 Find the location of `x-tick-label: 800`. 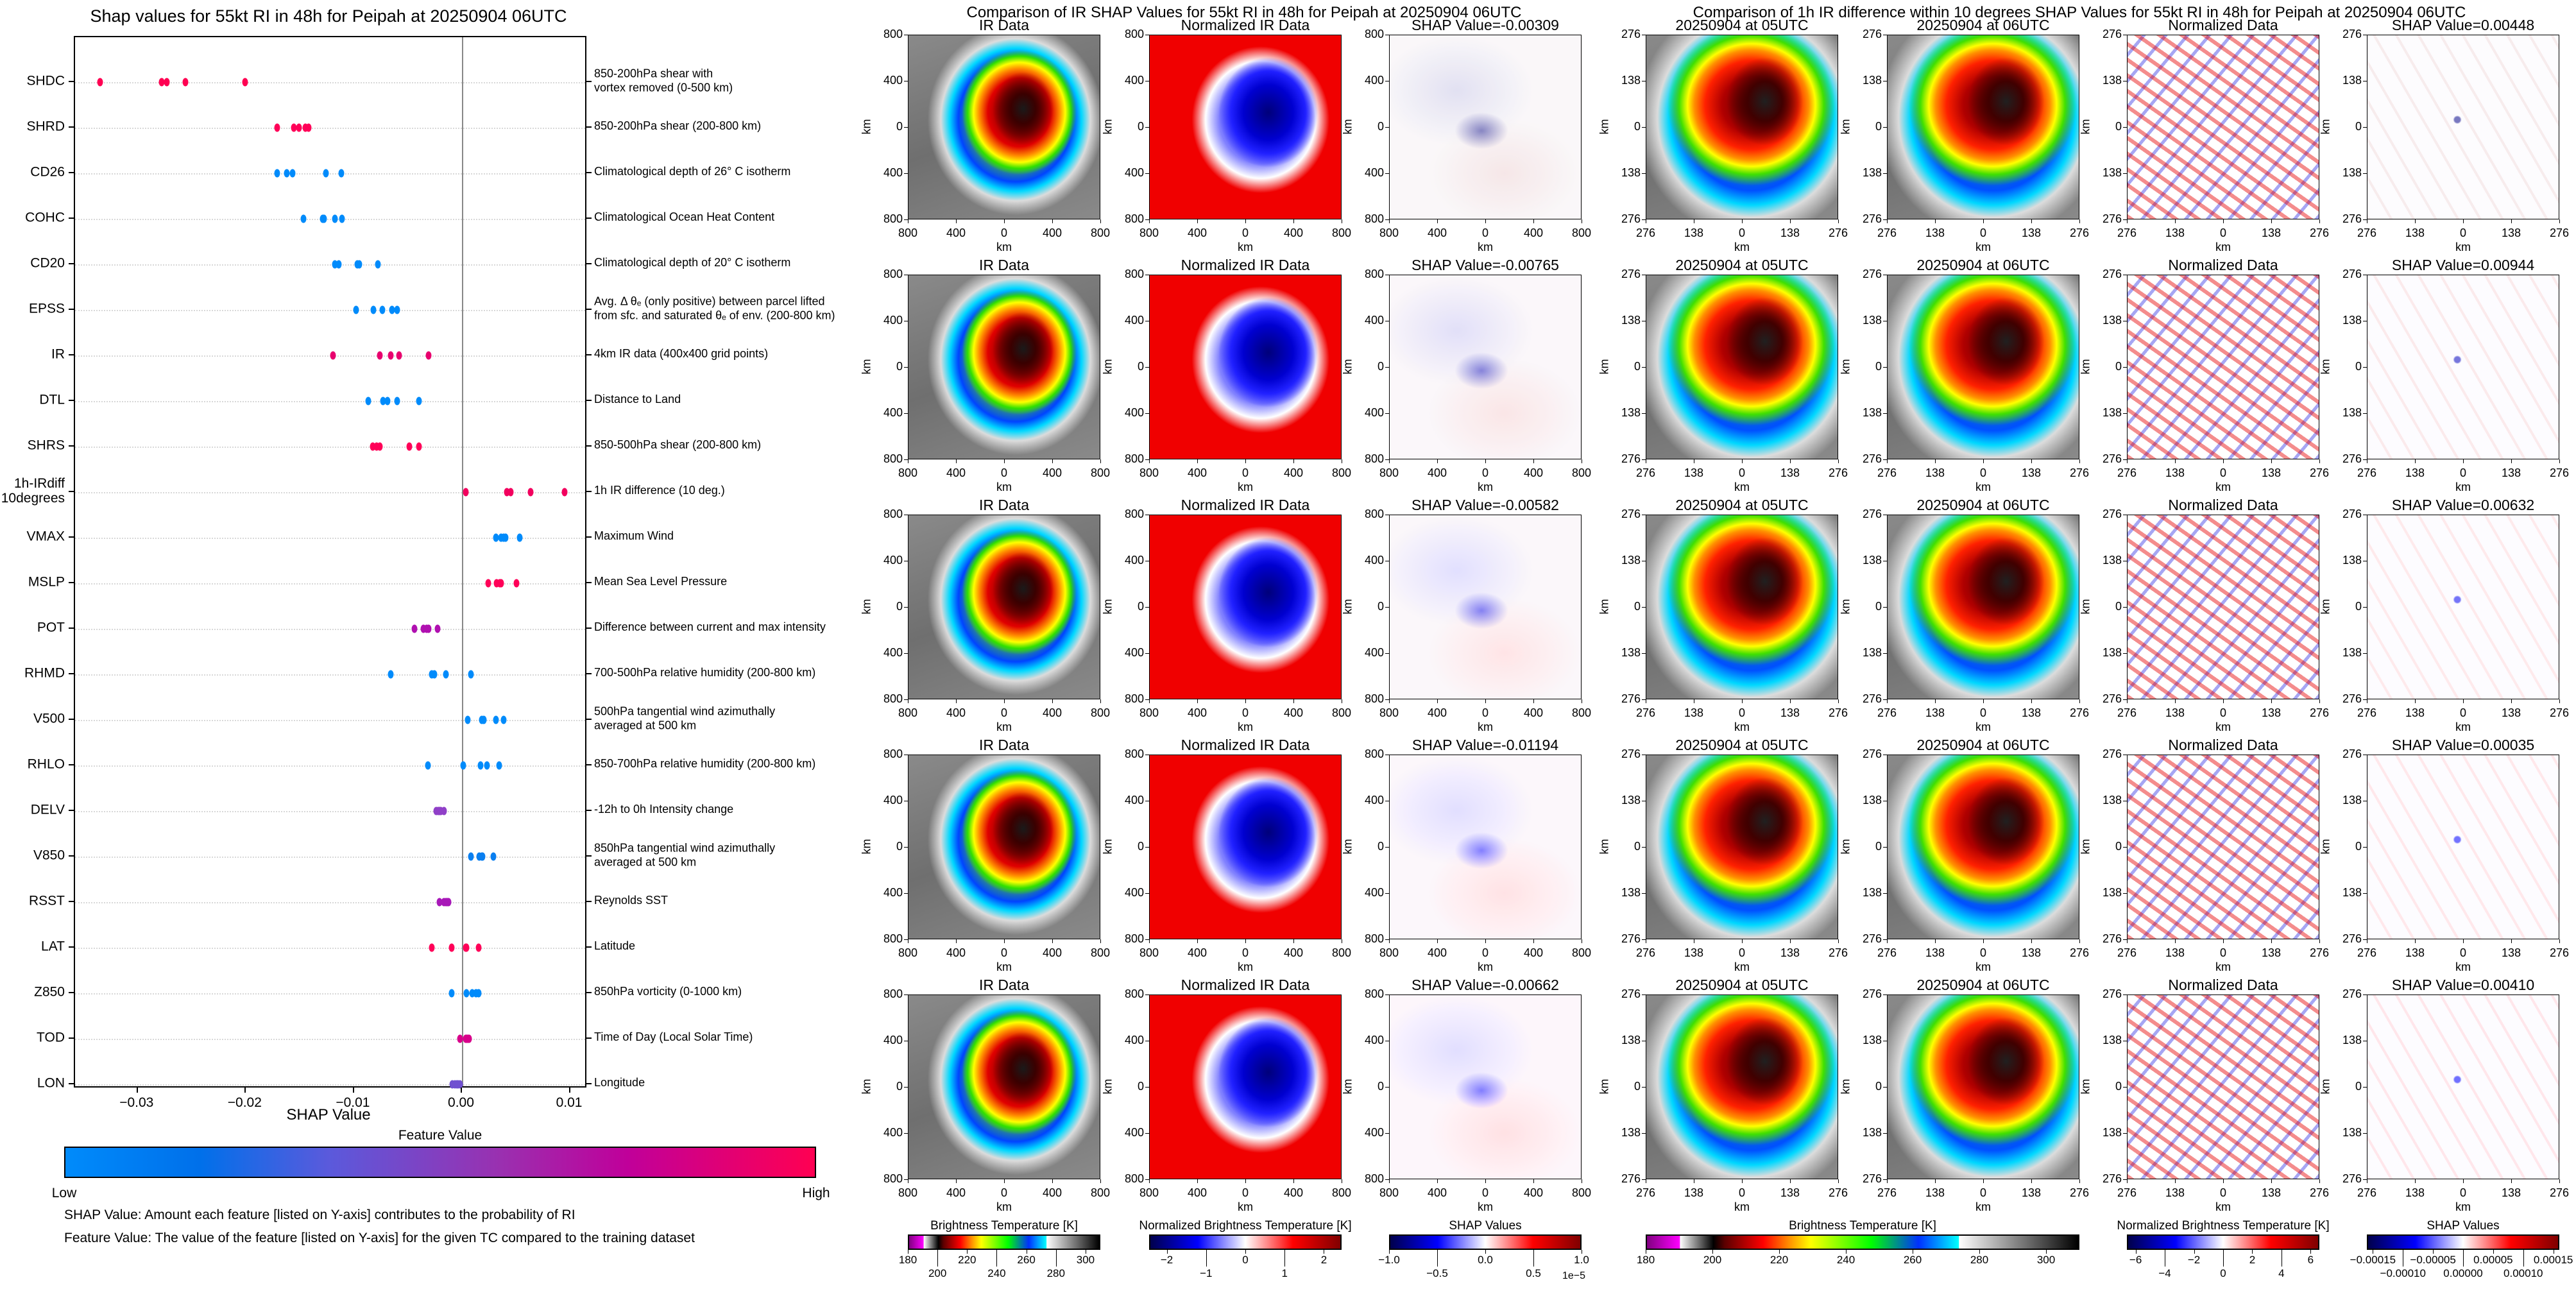

x-tick-label: 800 is located at coordinates (908, 472).